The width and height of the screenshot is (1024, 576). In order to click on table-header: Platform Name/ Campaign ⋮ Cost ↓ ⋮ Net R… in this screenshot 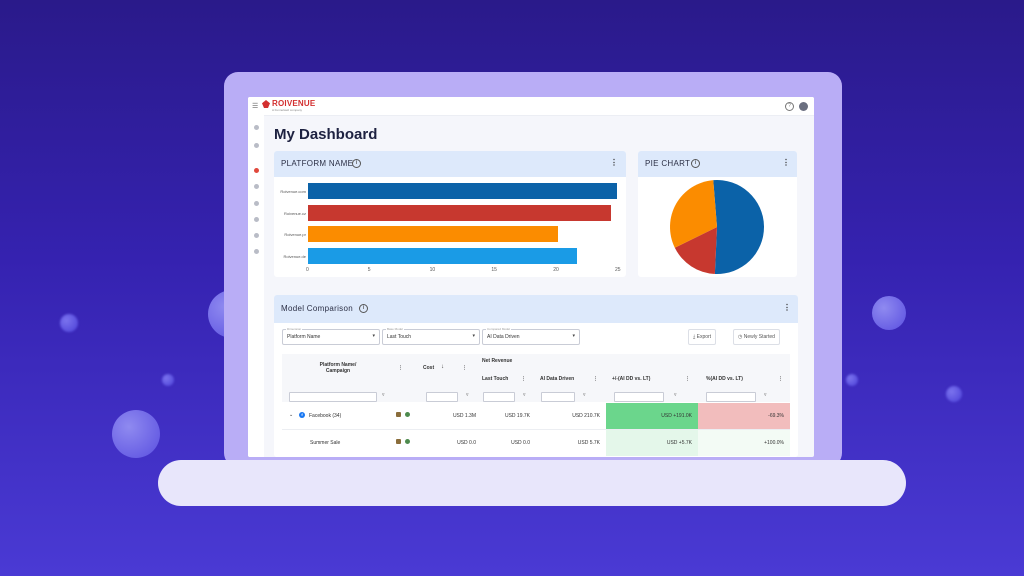, I will do `click(536, 378)`.